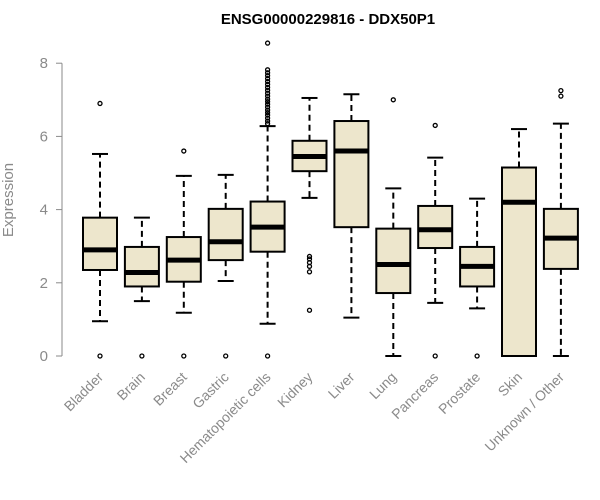 The height and width of the screenshot is (500, 600). Describe the element at coordinates (8, 200) in the screenshot. I see `y-axis-label: Expression` at that location.